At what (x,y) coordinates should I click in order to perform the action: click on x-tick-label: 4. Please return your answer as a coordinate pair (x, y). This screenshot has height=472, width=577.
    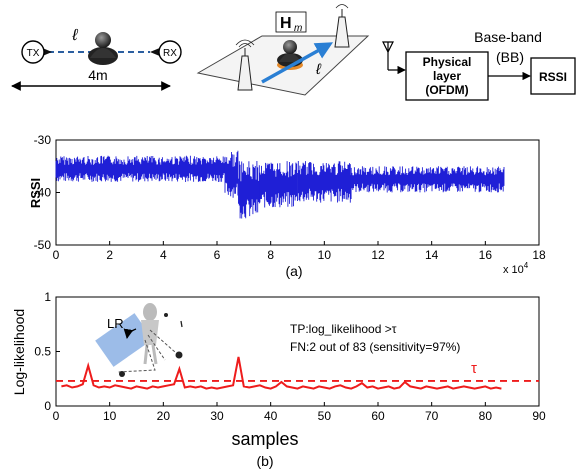
    Looking at the image, I should click on (163, 255).